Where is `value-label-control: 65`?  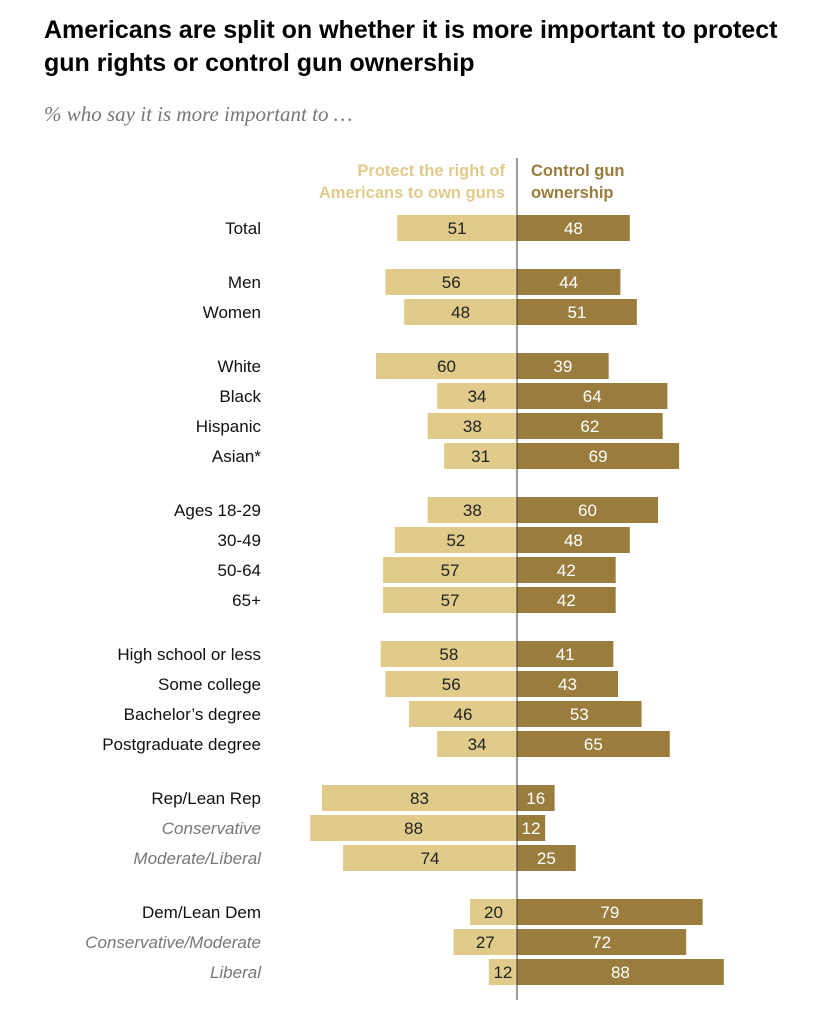 value-label-control: 65 is located at coordinates (593, 744).